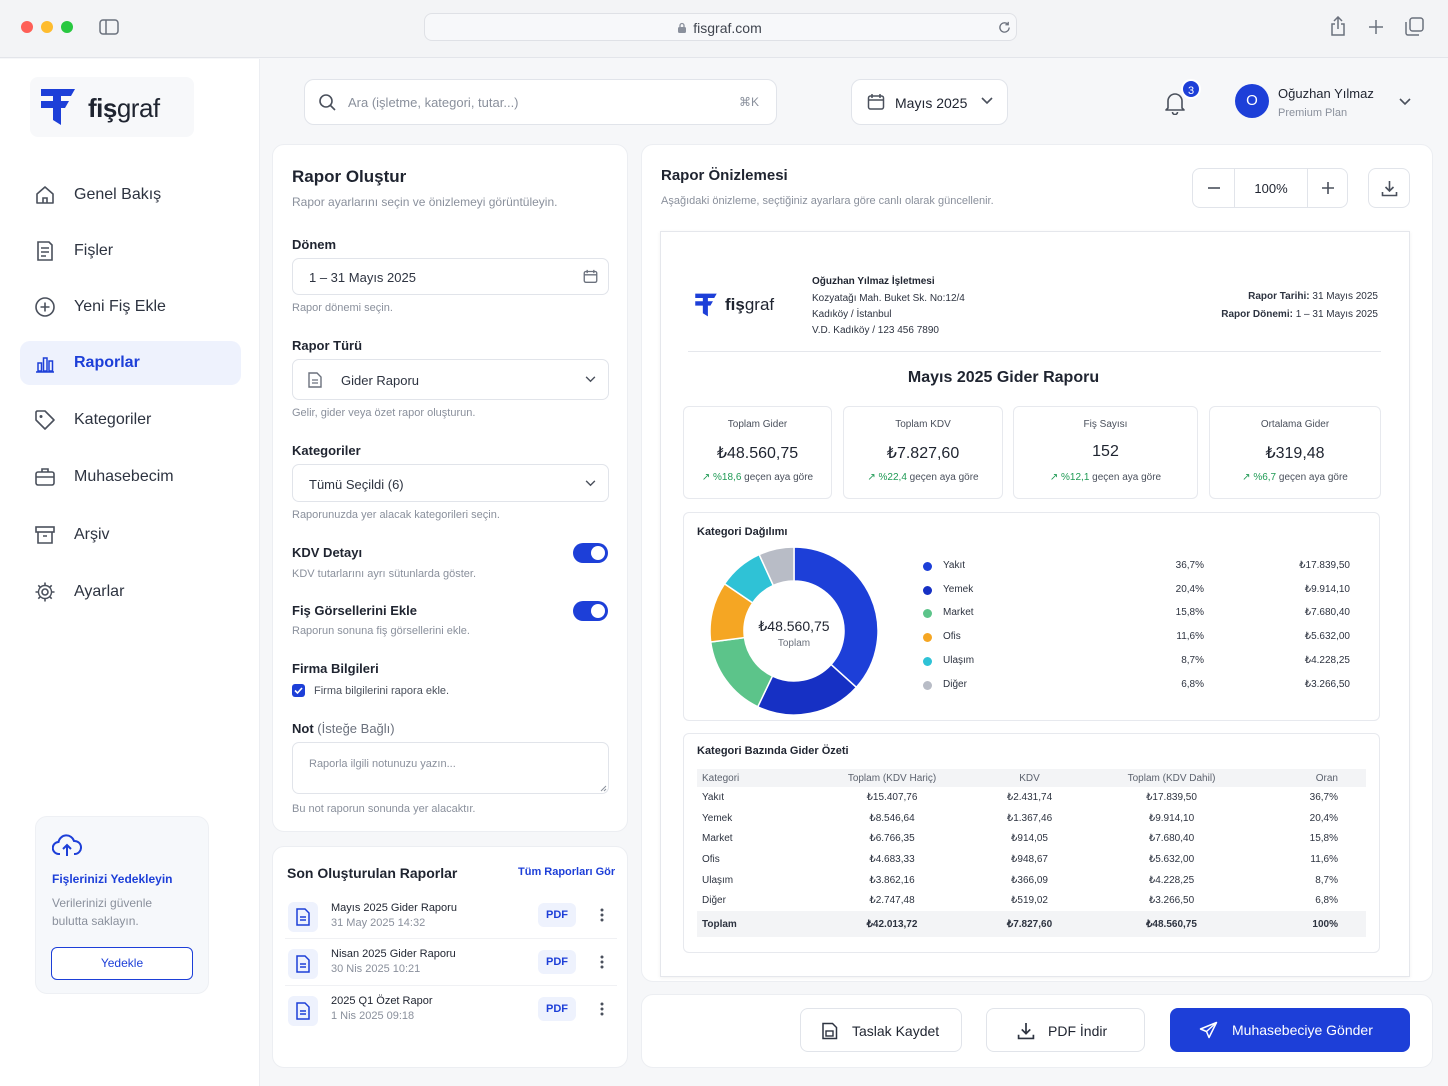  Describe the element at coordinates (958, 613) in the screenshot. I see `legend-label: Market` at that location.